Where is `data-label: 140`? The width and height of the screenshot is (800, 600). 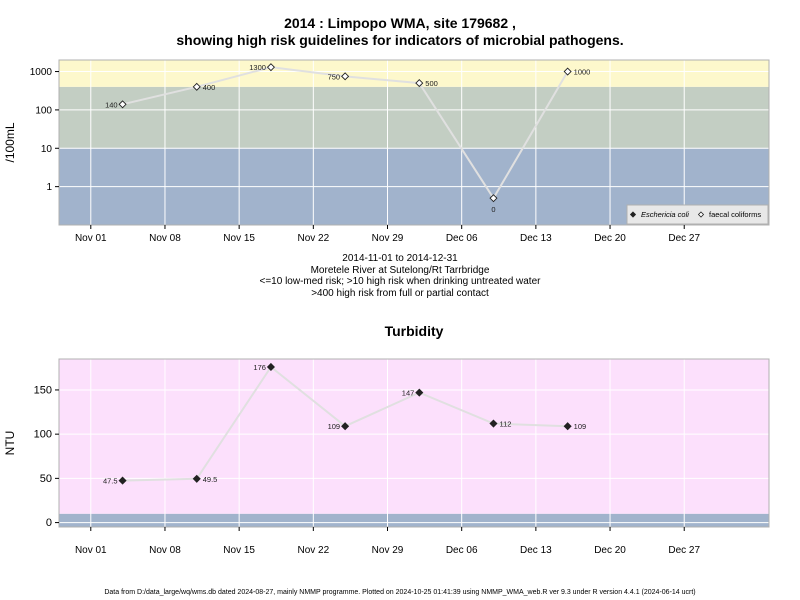
data-label: 140 is located at coordinates (111, 104).